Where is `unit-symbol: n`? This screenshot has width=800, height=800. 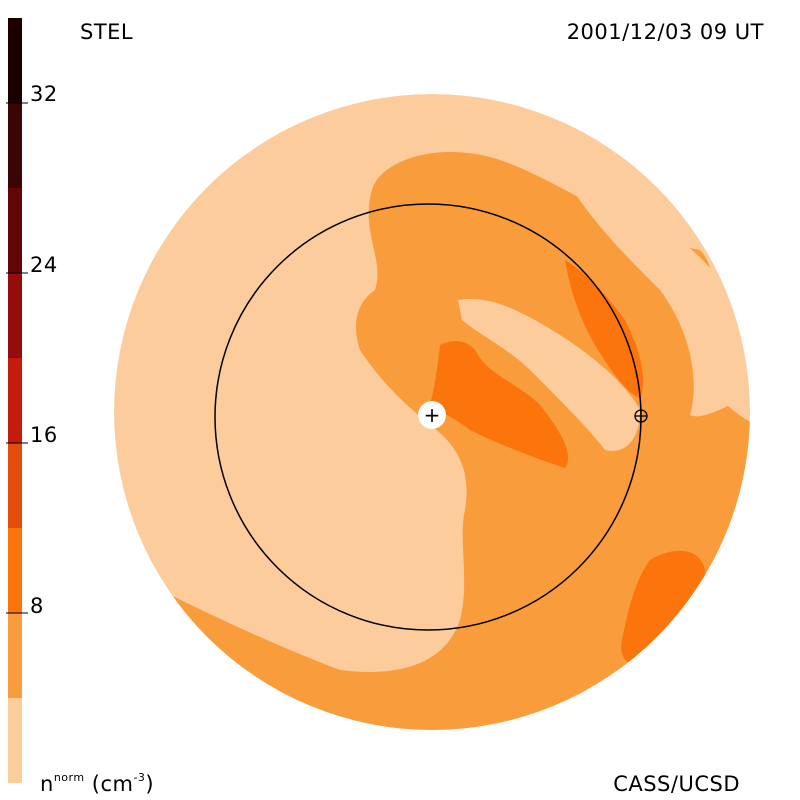 unit-symbol: n is located at coordinates (47, 784).